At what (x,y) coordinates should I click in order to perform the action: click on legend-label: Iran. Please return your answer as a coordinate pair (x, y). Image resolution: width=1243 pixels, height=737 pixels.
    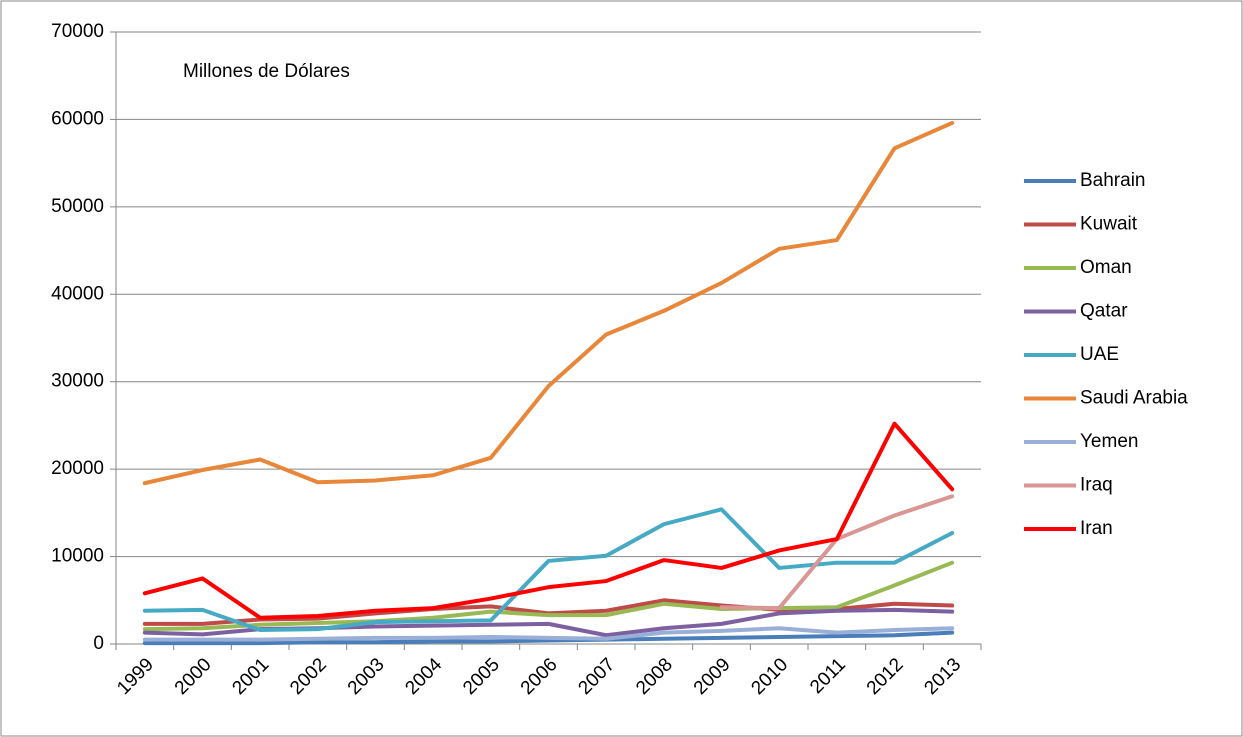
    Looking at the image, I should click on (1096, 528).